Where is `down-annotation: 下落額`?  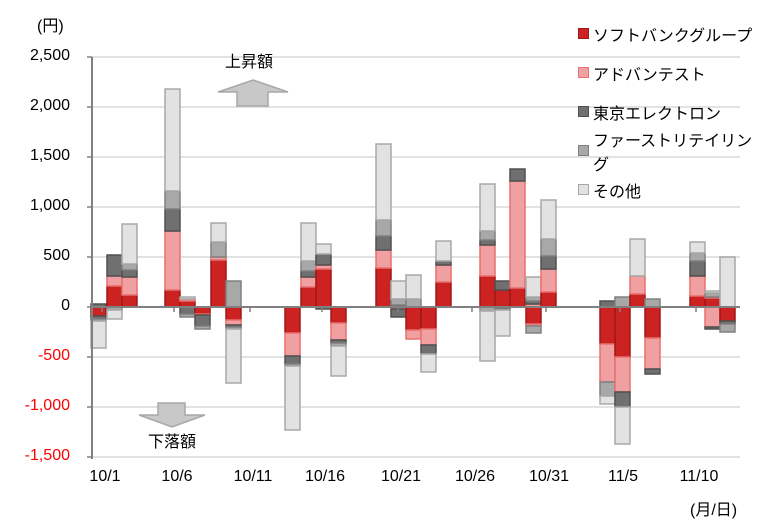
down-annotation: 下落額 is located at coordinates (172, 442).